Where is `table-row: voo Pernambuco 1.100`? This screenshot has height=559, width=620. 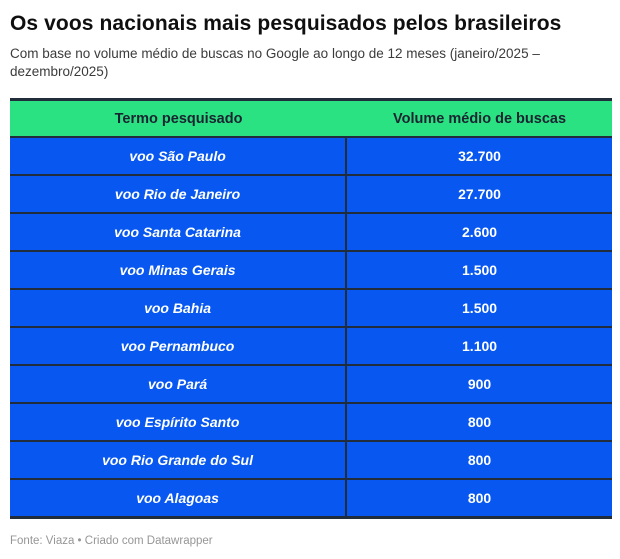
table-row: voo Pernambuco 1.100 is located at coordinates (311, 345).